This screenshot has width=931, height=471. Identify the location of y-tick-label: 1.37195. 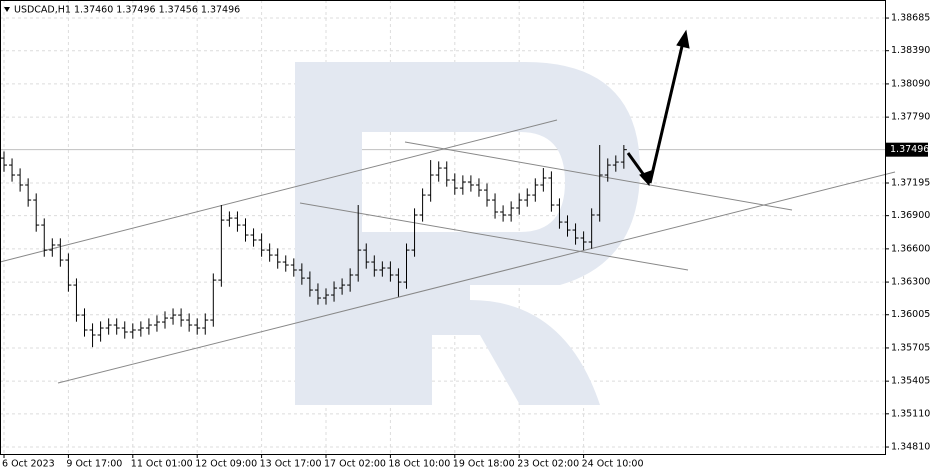
(910, 182).